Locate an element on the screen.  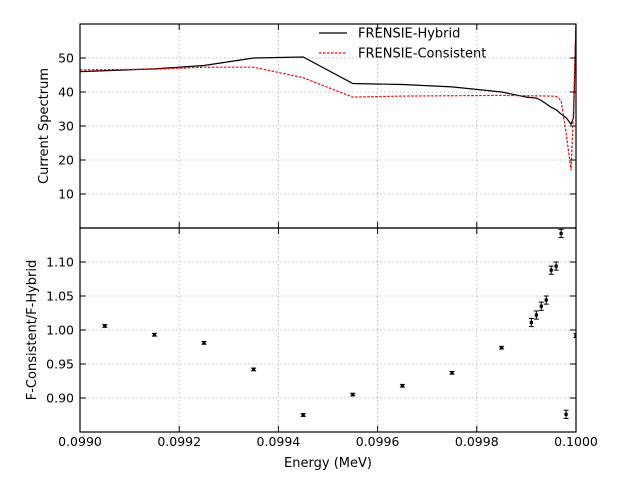
x-tick-label: 0.1000 is located at coordinates (576, 441).